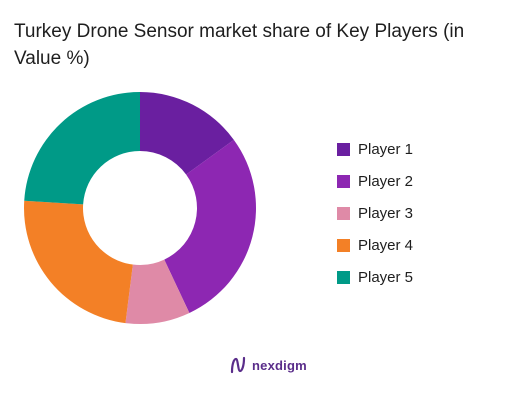 Image resolution: width=530 pixels, height=404 pixels. Describe the element at coordinates (386, 245) in the screenshot. I see `legend-label-player-4: Player 4` at that location.